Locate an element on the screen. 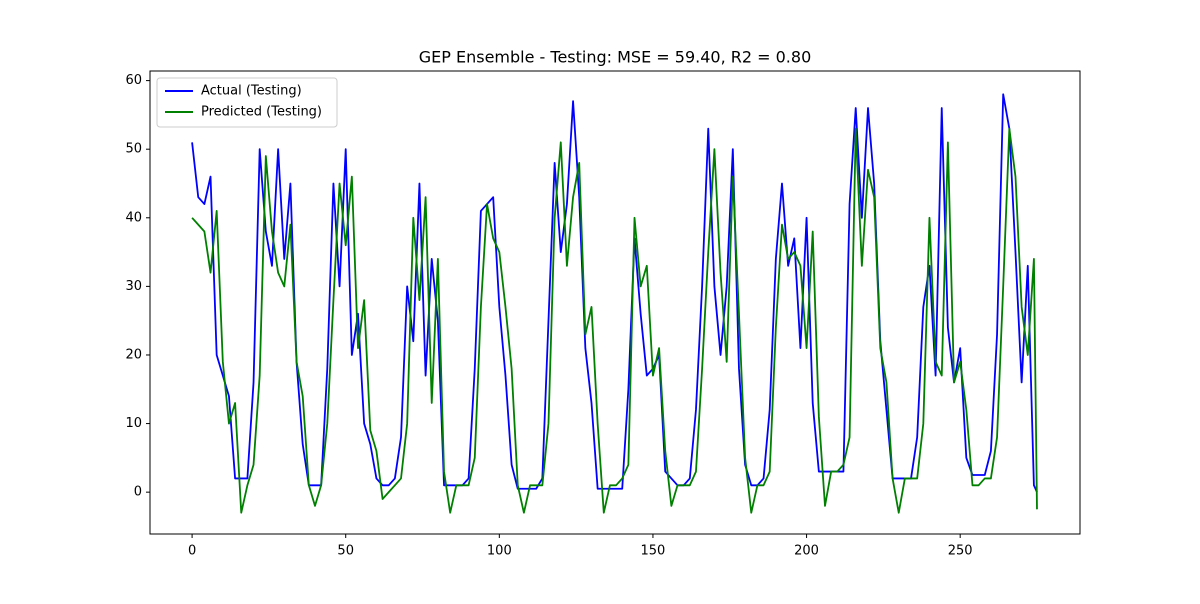 This screenshot has width=1200, height=604. legend-box is located at coordinates (247, 102).